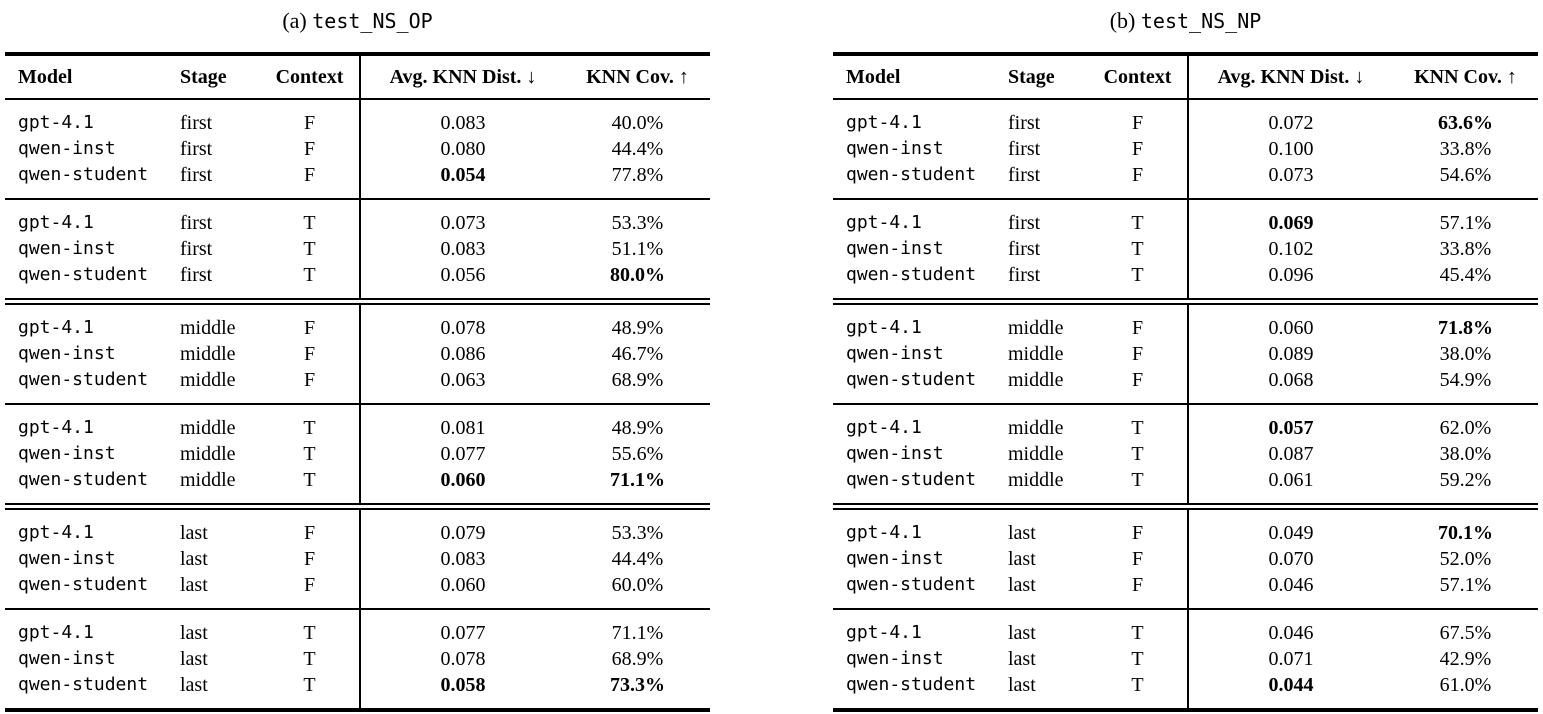 This screenshot has width=1543, height=714. What do you see at coordinates (357, 149) in the screenshot?
I see `table-row: qwen-inst first F 0.080 44.4%` at bounding box center [357, 149].